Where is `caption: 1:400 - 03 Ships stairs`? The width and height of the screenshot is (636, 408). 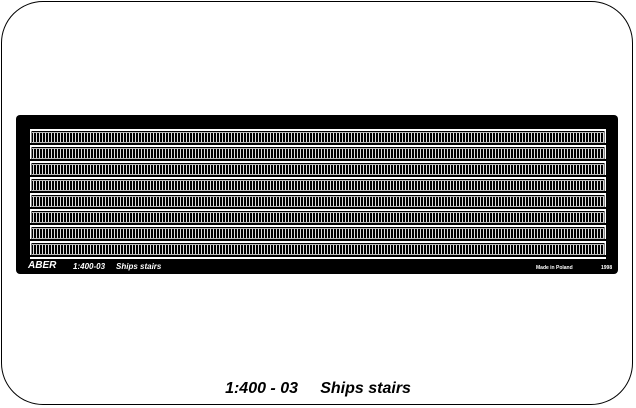 caption: 1:400 - 03 Ships stairs is located at coordinates (318, 389).